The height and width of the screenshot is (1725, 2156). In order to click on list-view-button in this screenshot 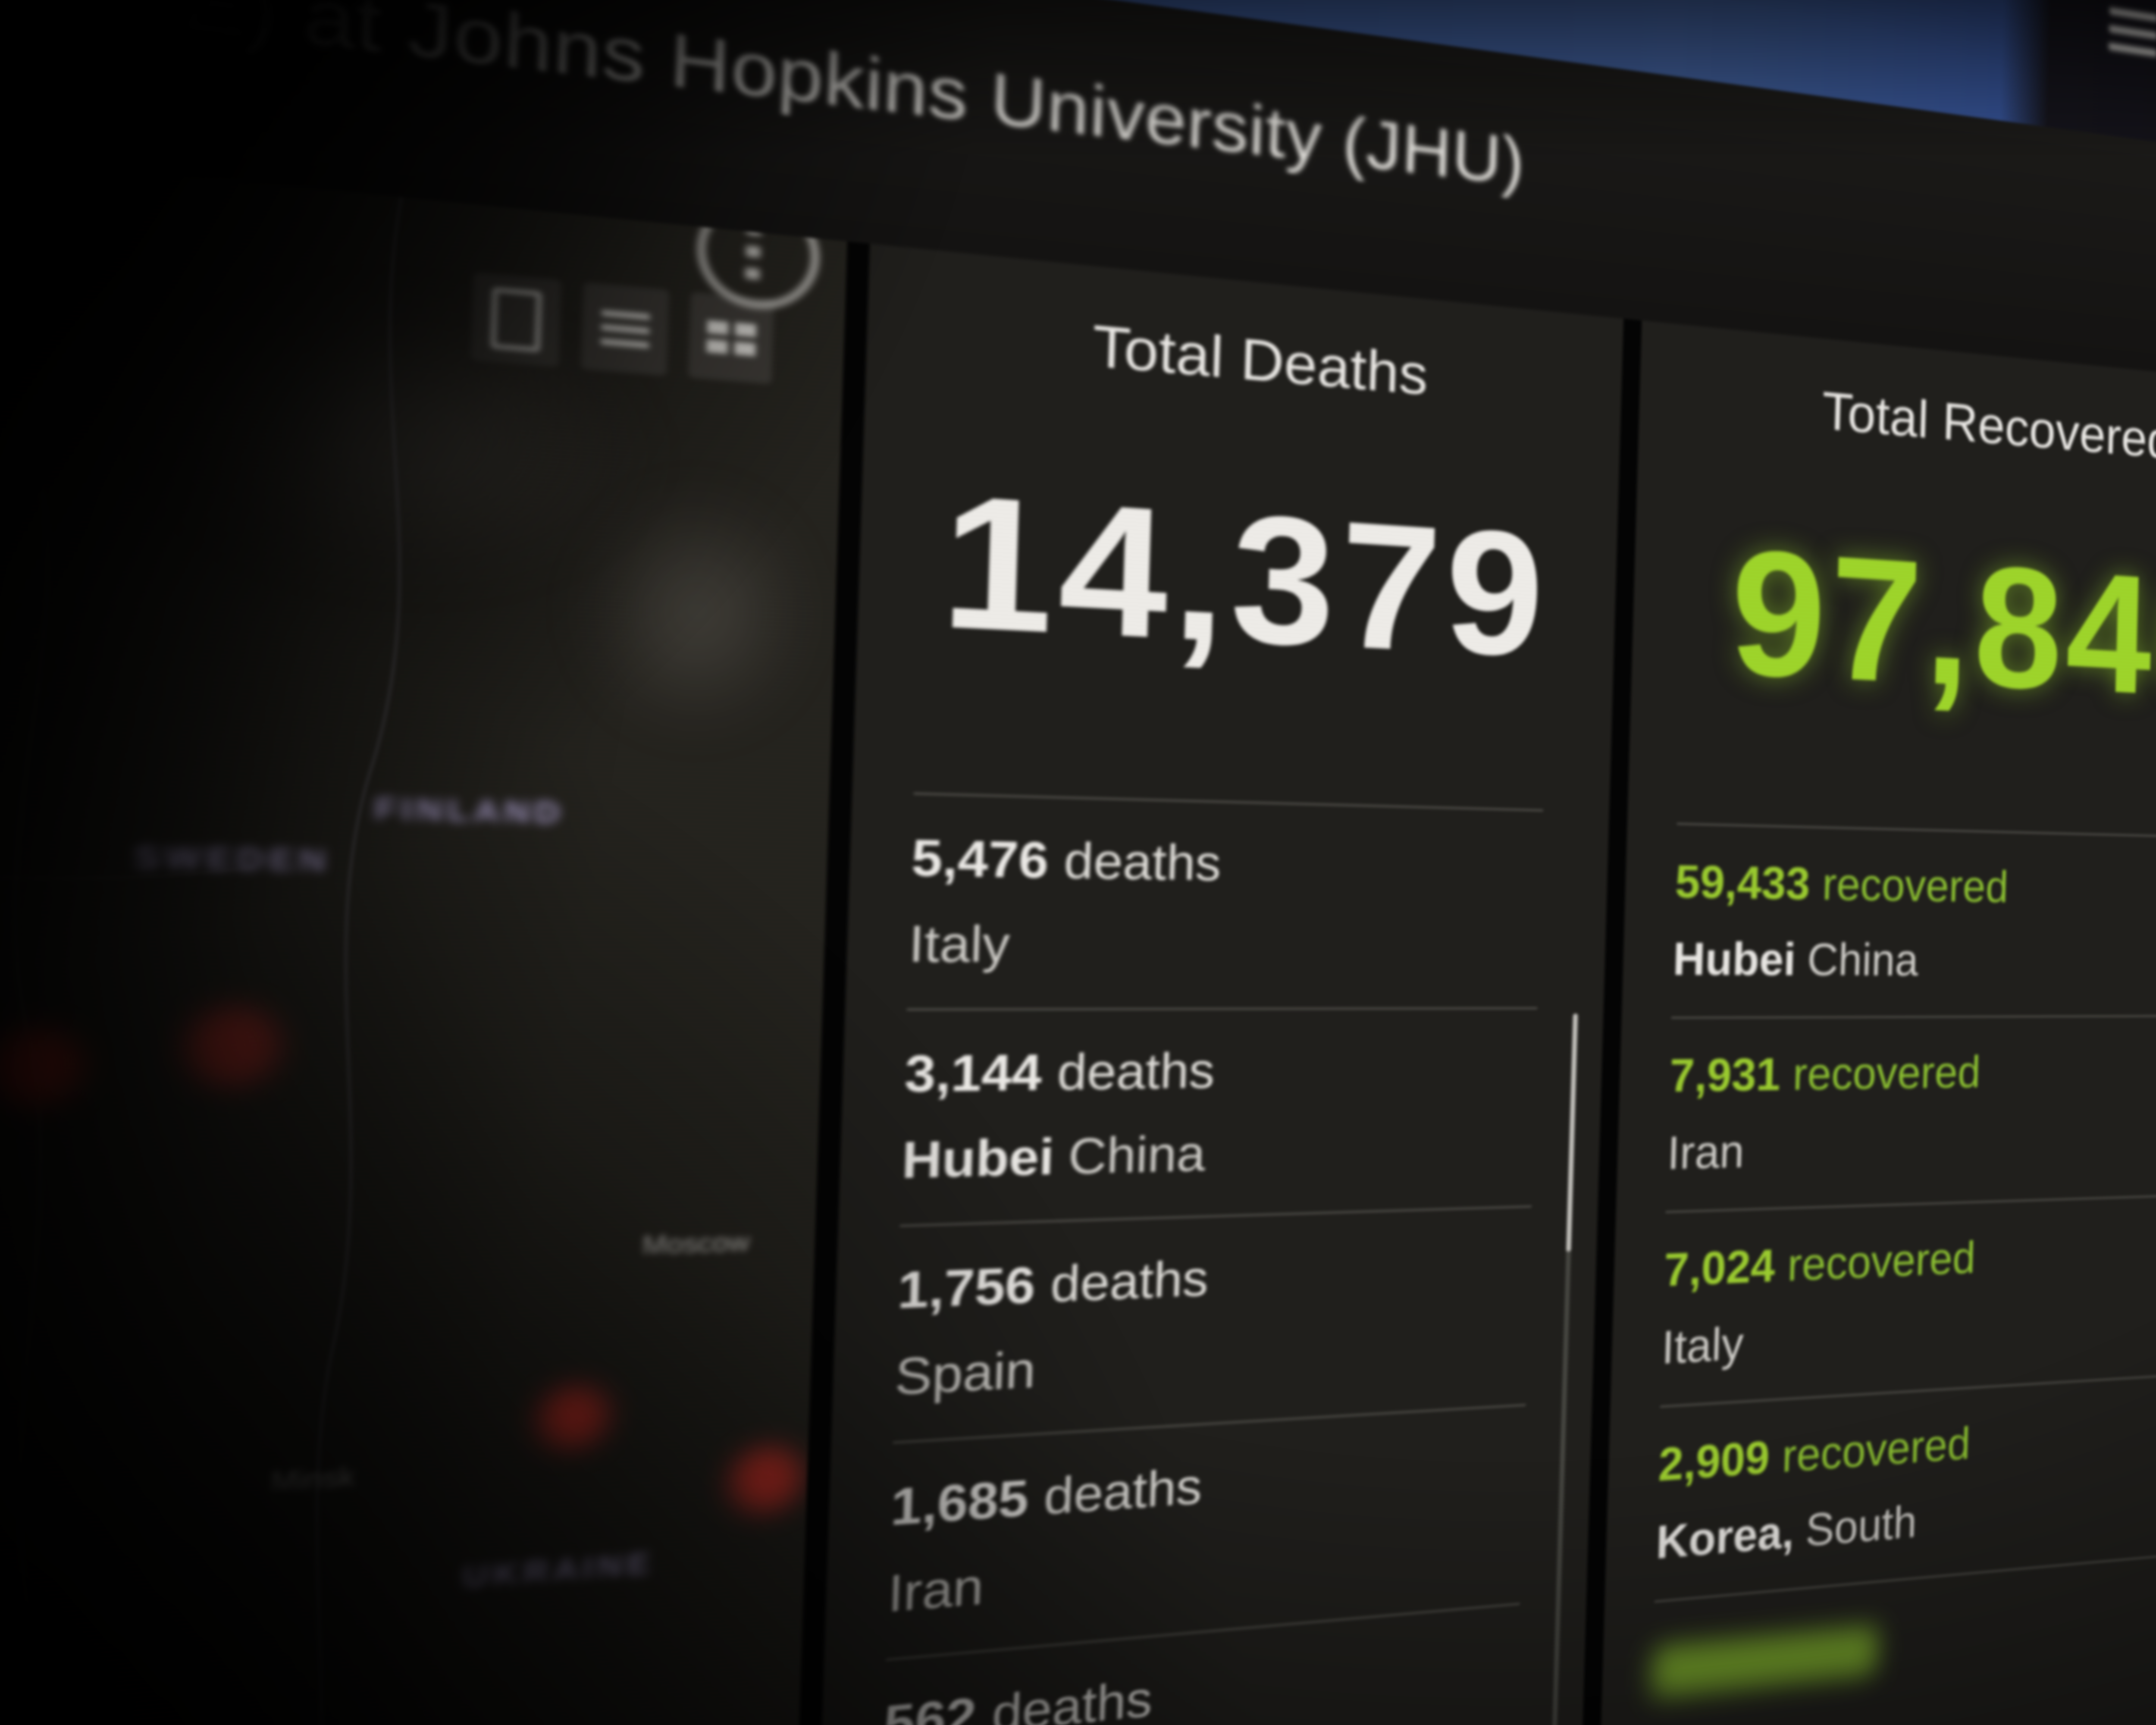, I will do `click(625, 329)`.